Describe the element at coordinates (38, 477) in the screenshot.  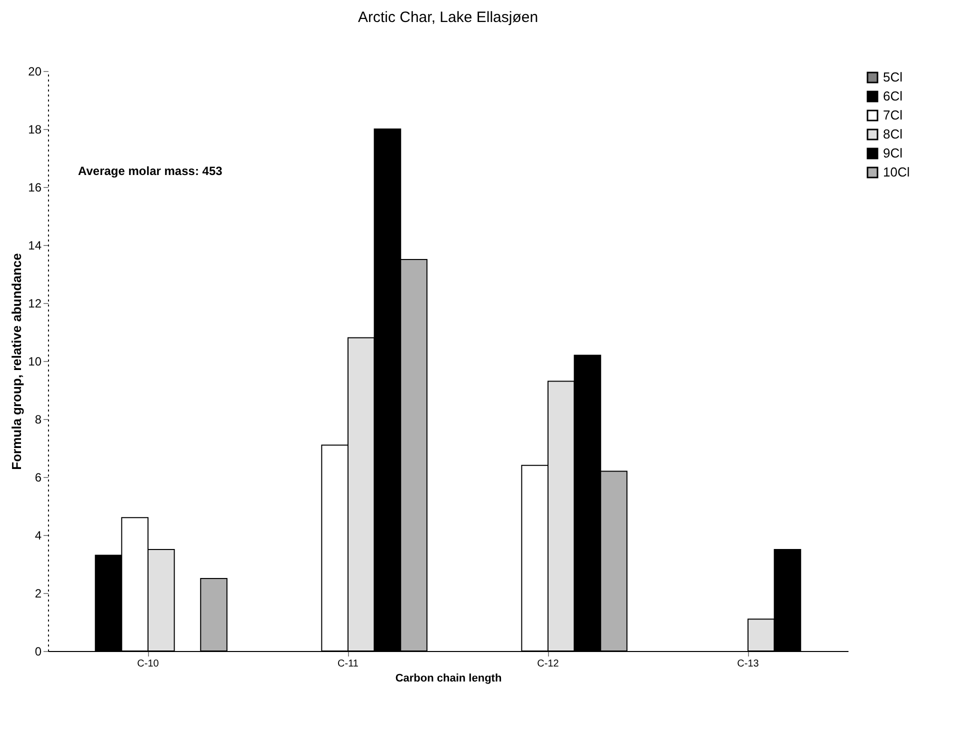
I see `y-tick-label: 6` at that location.